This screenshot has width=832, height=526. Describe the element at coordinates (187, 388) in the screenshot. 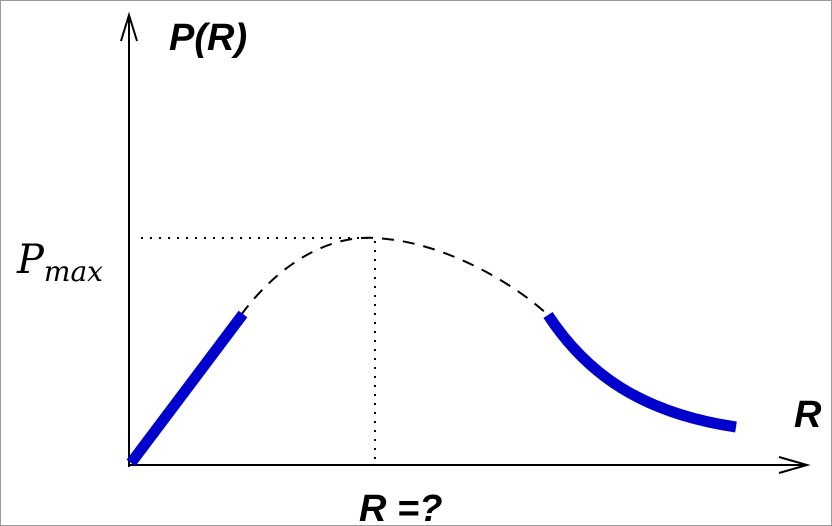

I see `linear-rising-segment` at that location.